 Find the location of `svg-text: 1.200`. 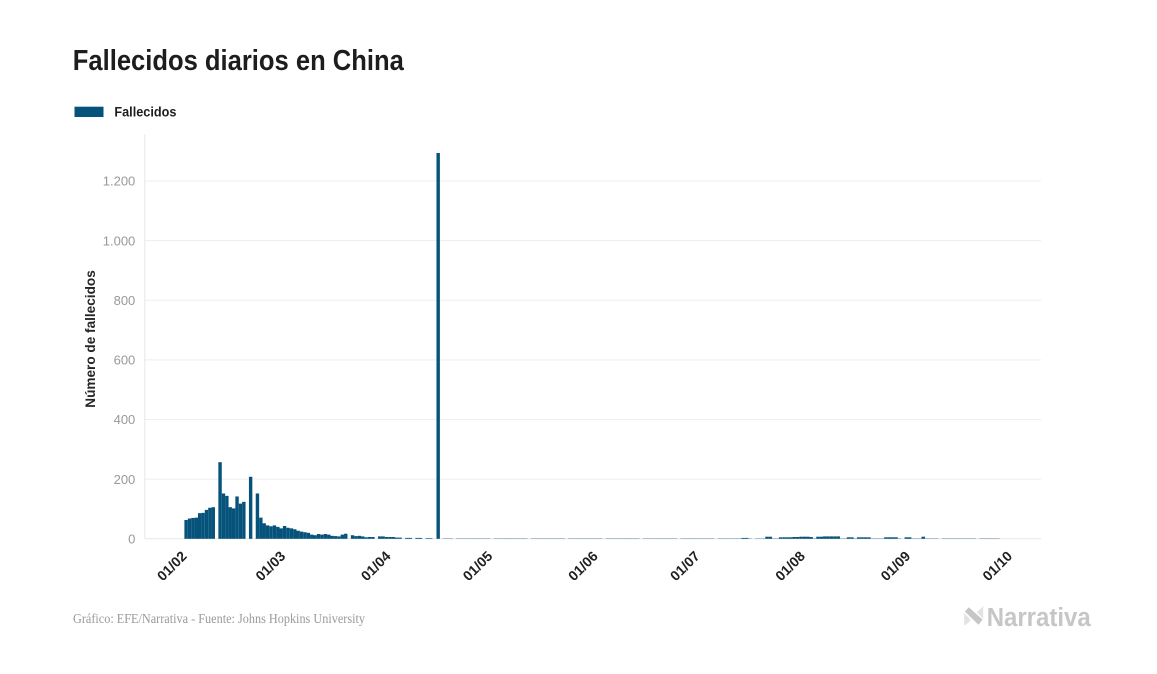

svg-text: 1.200 is located at coordinates (119, 181).